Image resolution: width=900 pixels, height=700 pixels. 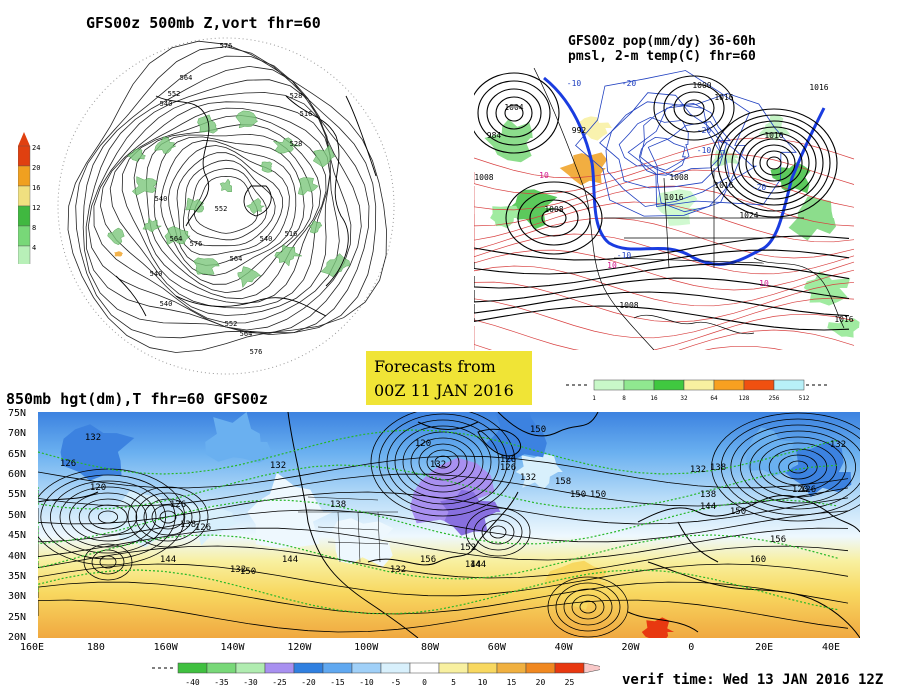 What do you see at coordinates (704, 150) in the screenshot?
I see `temperature-label: -10` at bounding box center [704, 150].